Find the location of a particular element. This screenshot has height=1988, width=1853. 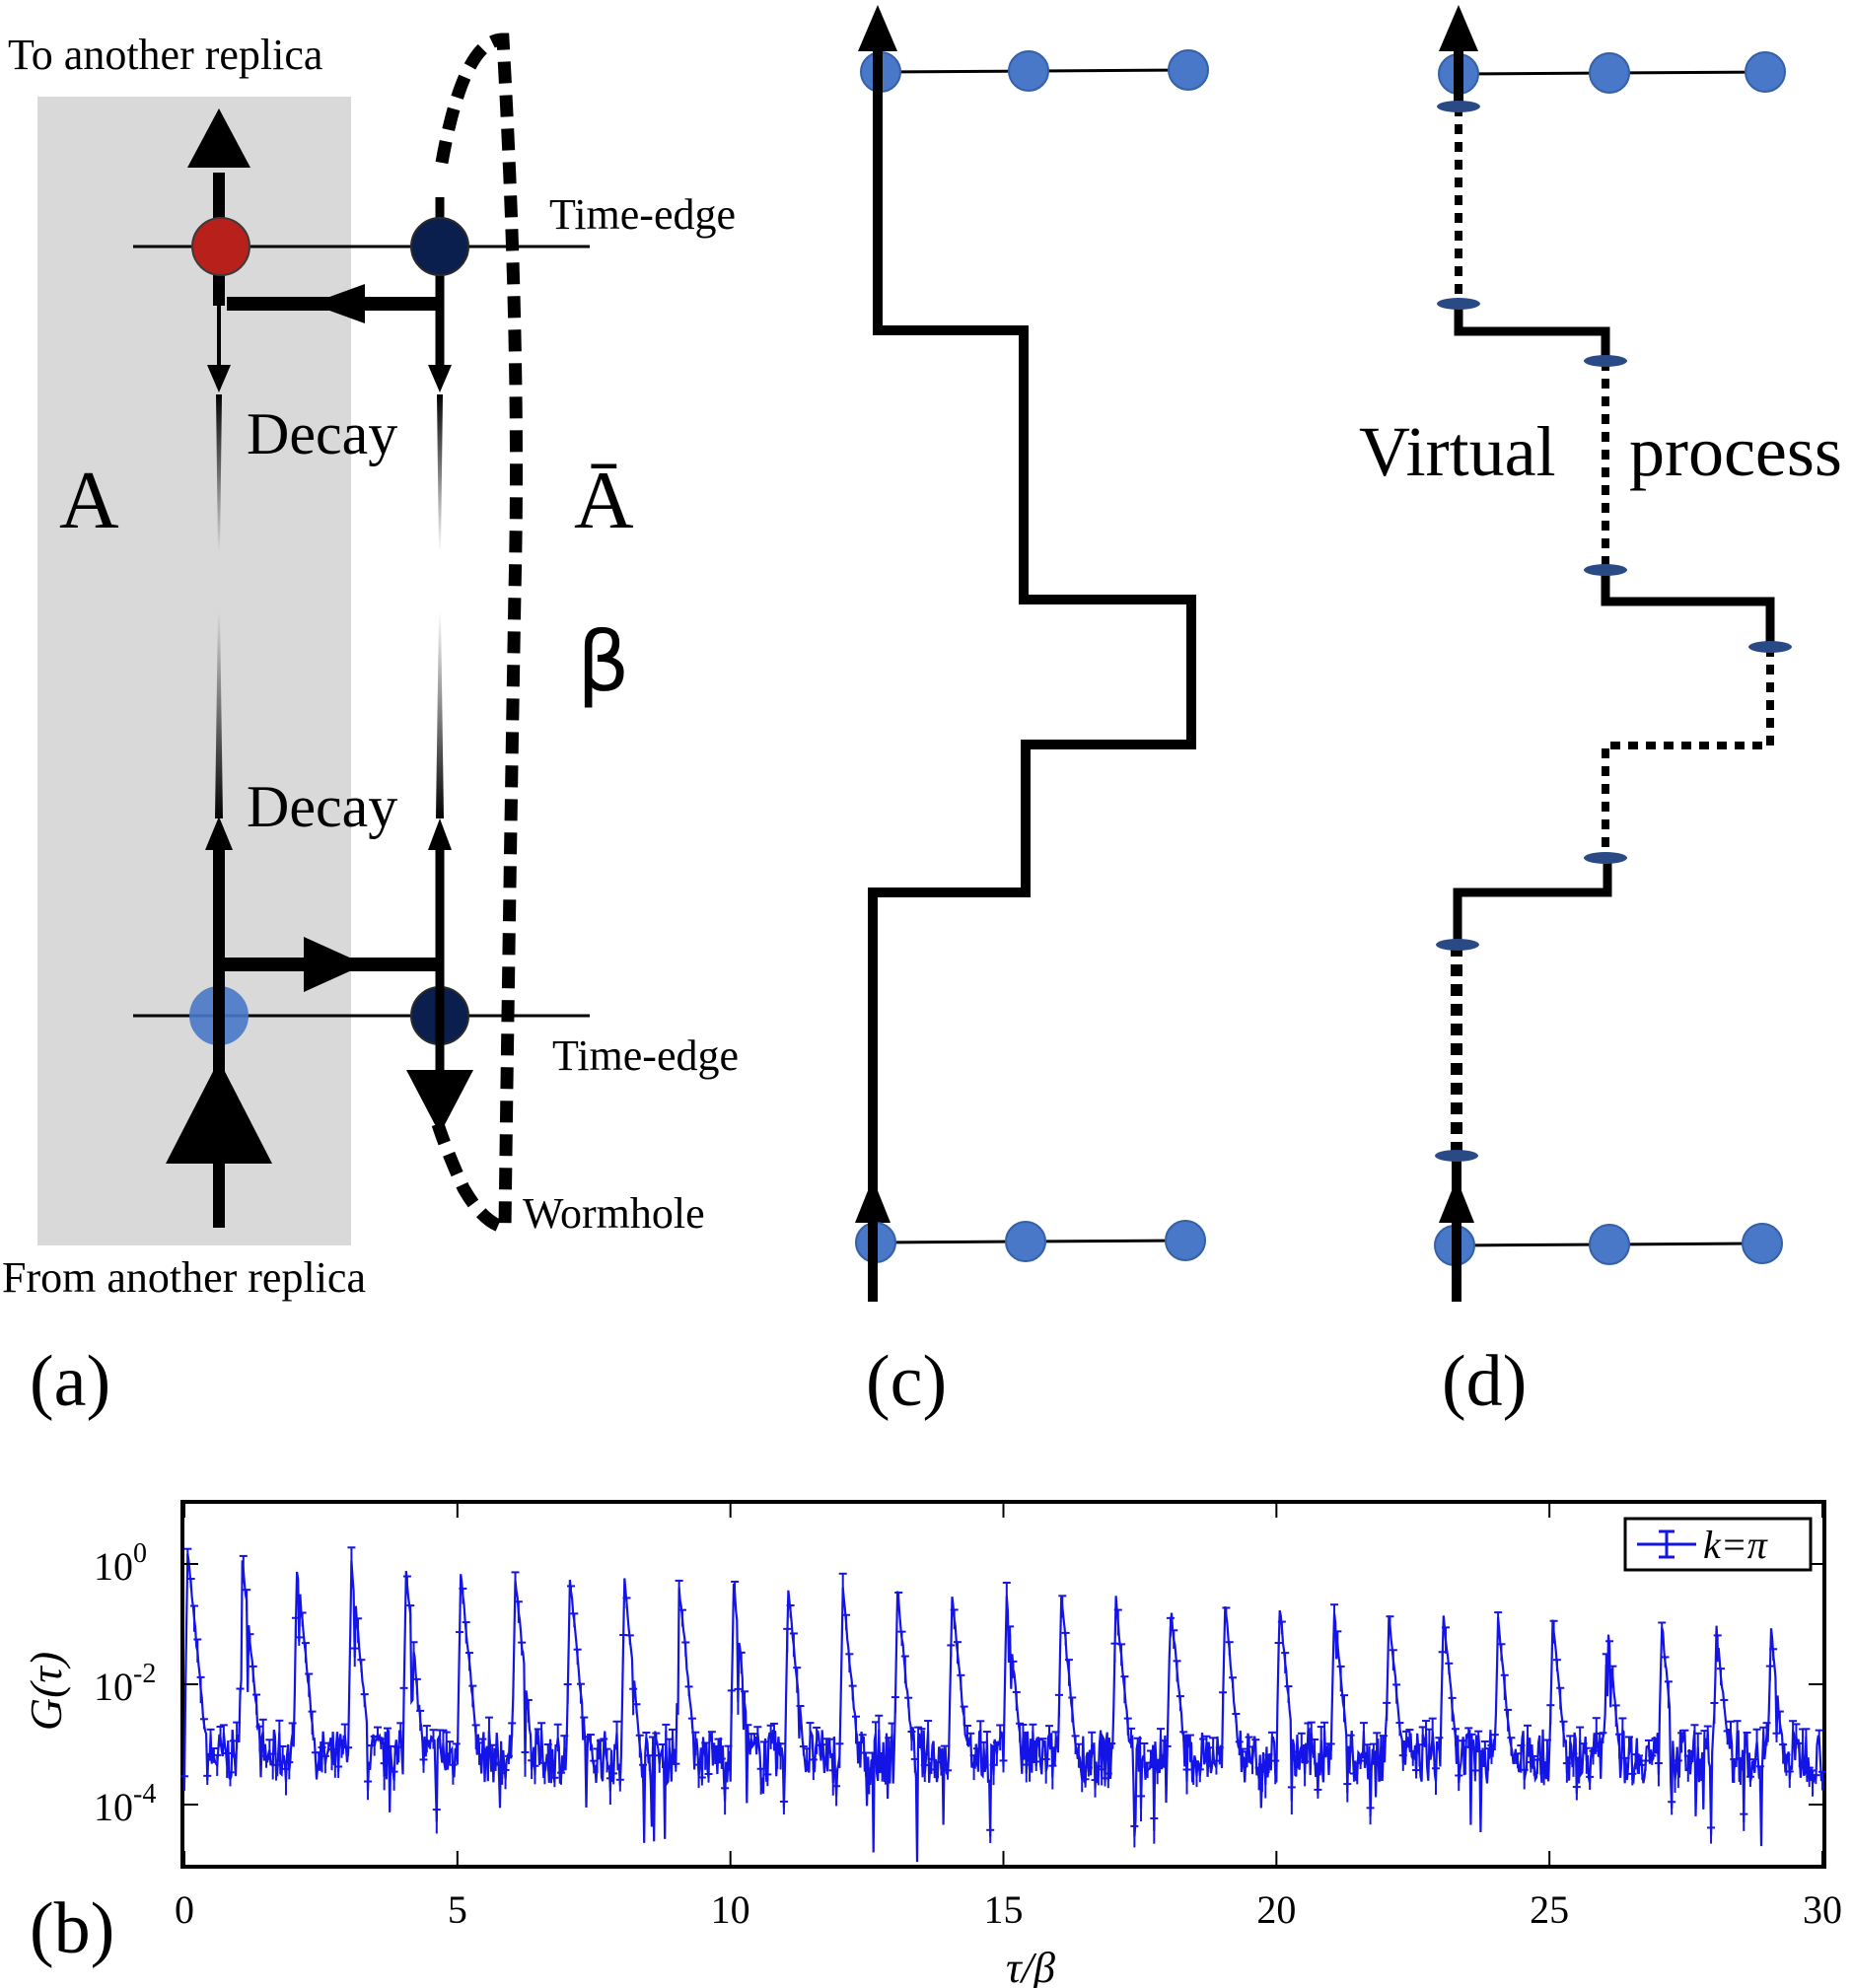

x-tick-label: 25 is located at coordinates (1549, 1909).